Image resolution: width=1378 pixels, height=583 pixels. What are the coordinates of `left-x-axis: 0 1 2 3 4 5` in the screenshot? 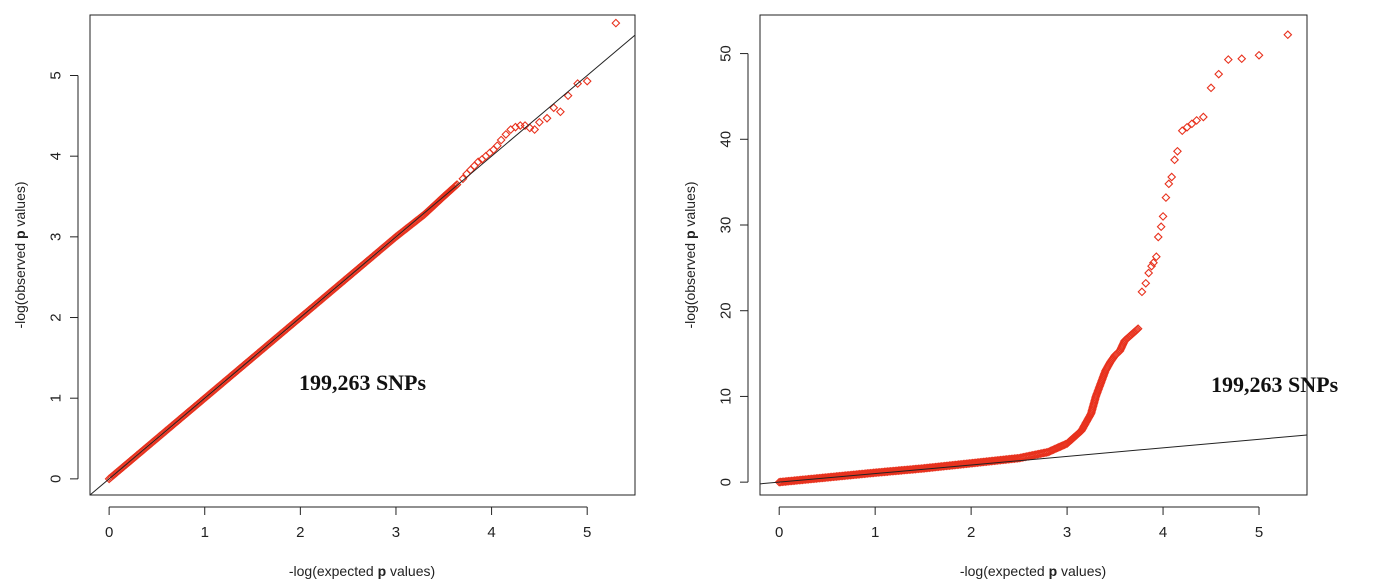 It's located at (348, 523).